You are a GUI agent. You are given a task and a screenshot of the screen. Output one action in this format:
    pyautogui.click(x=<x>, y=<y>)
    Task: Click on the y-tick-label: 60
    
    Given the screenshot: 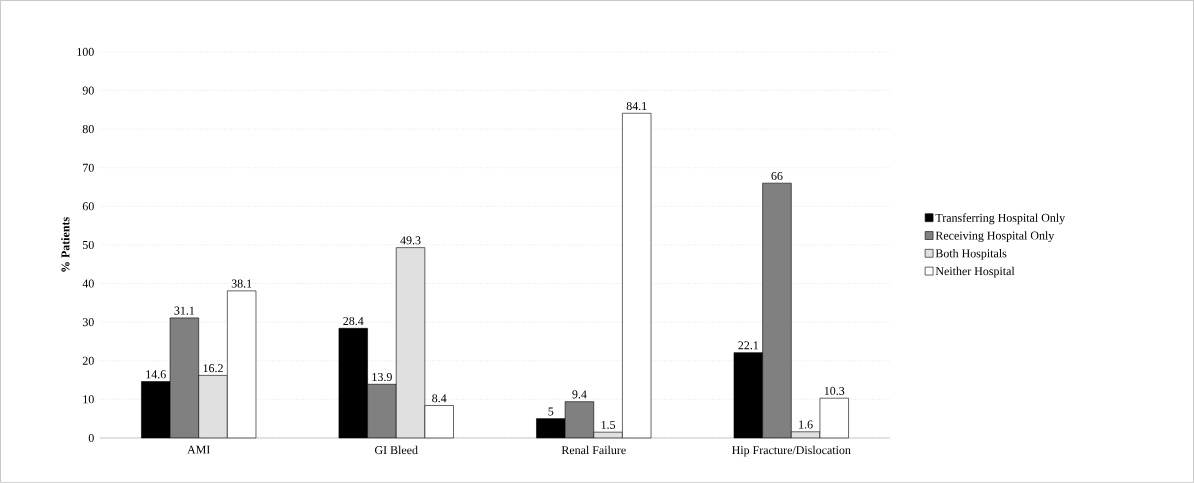 What is the action you would take?
    pyautogui.click(x=88, y=206)
    